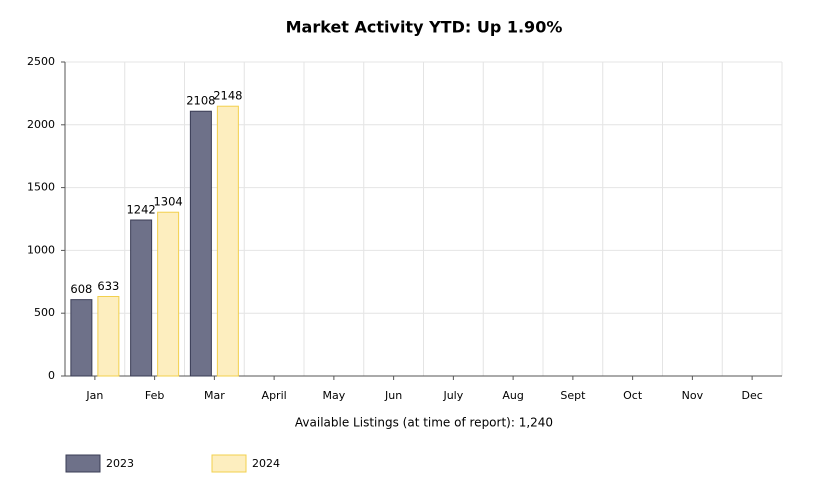 The height and width of the screenshot is (504, 834). What do you see at coordinates (424, 27) in the screenshot?
I see `chart-title: Market Activity YTD: Up 1.90%` at bounding box center [424, 27].